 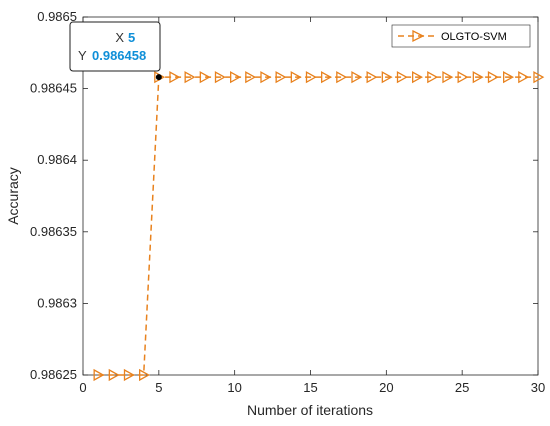 I want to click on x-tick-label: 10, so click(x=234, y=387).